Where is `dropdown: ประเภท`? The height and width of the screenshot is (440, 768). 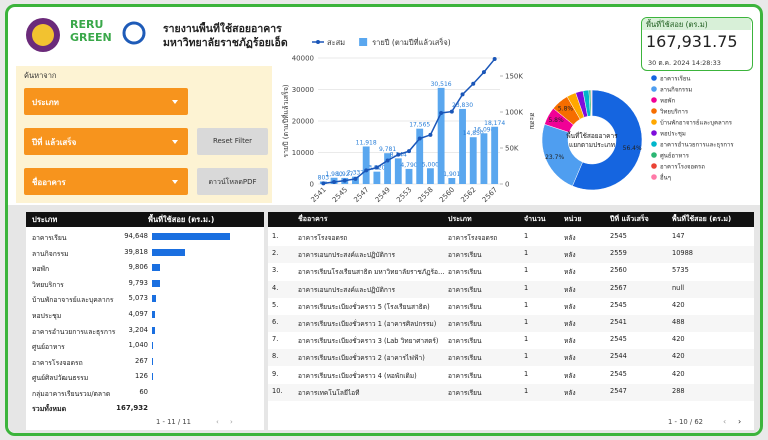 dropdown: ประเภท is located at coordinates (106, 101).